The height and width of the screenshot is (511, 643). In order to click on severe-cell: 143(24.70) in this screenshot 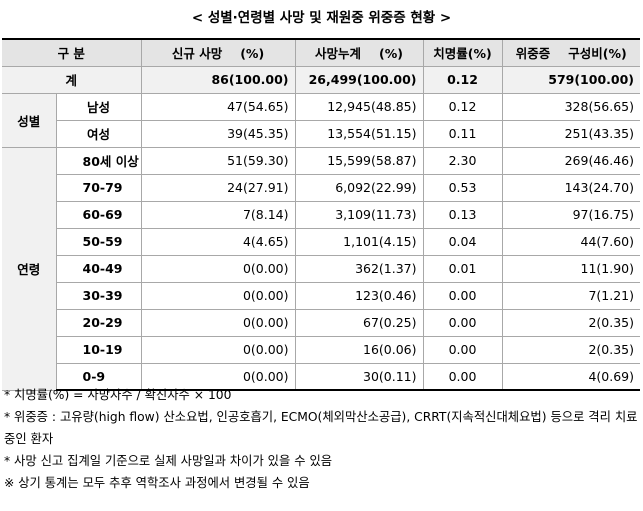, I will do `click(571, 187)`.